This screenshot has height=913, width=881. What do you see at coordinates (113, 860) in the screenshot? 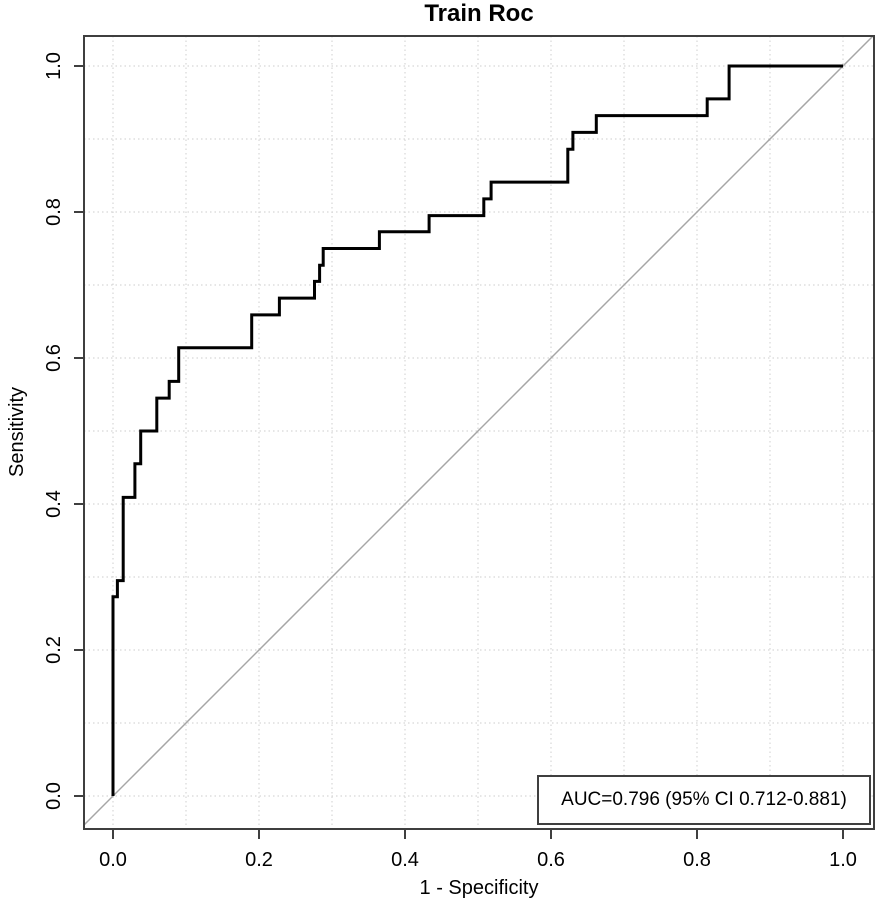
I see `x-tick-label: 0.0` at bounding box center [113, 860].